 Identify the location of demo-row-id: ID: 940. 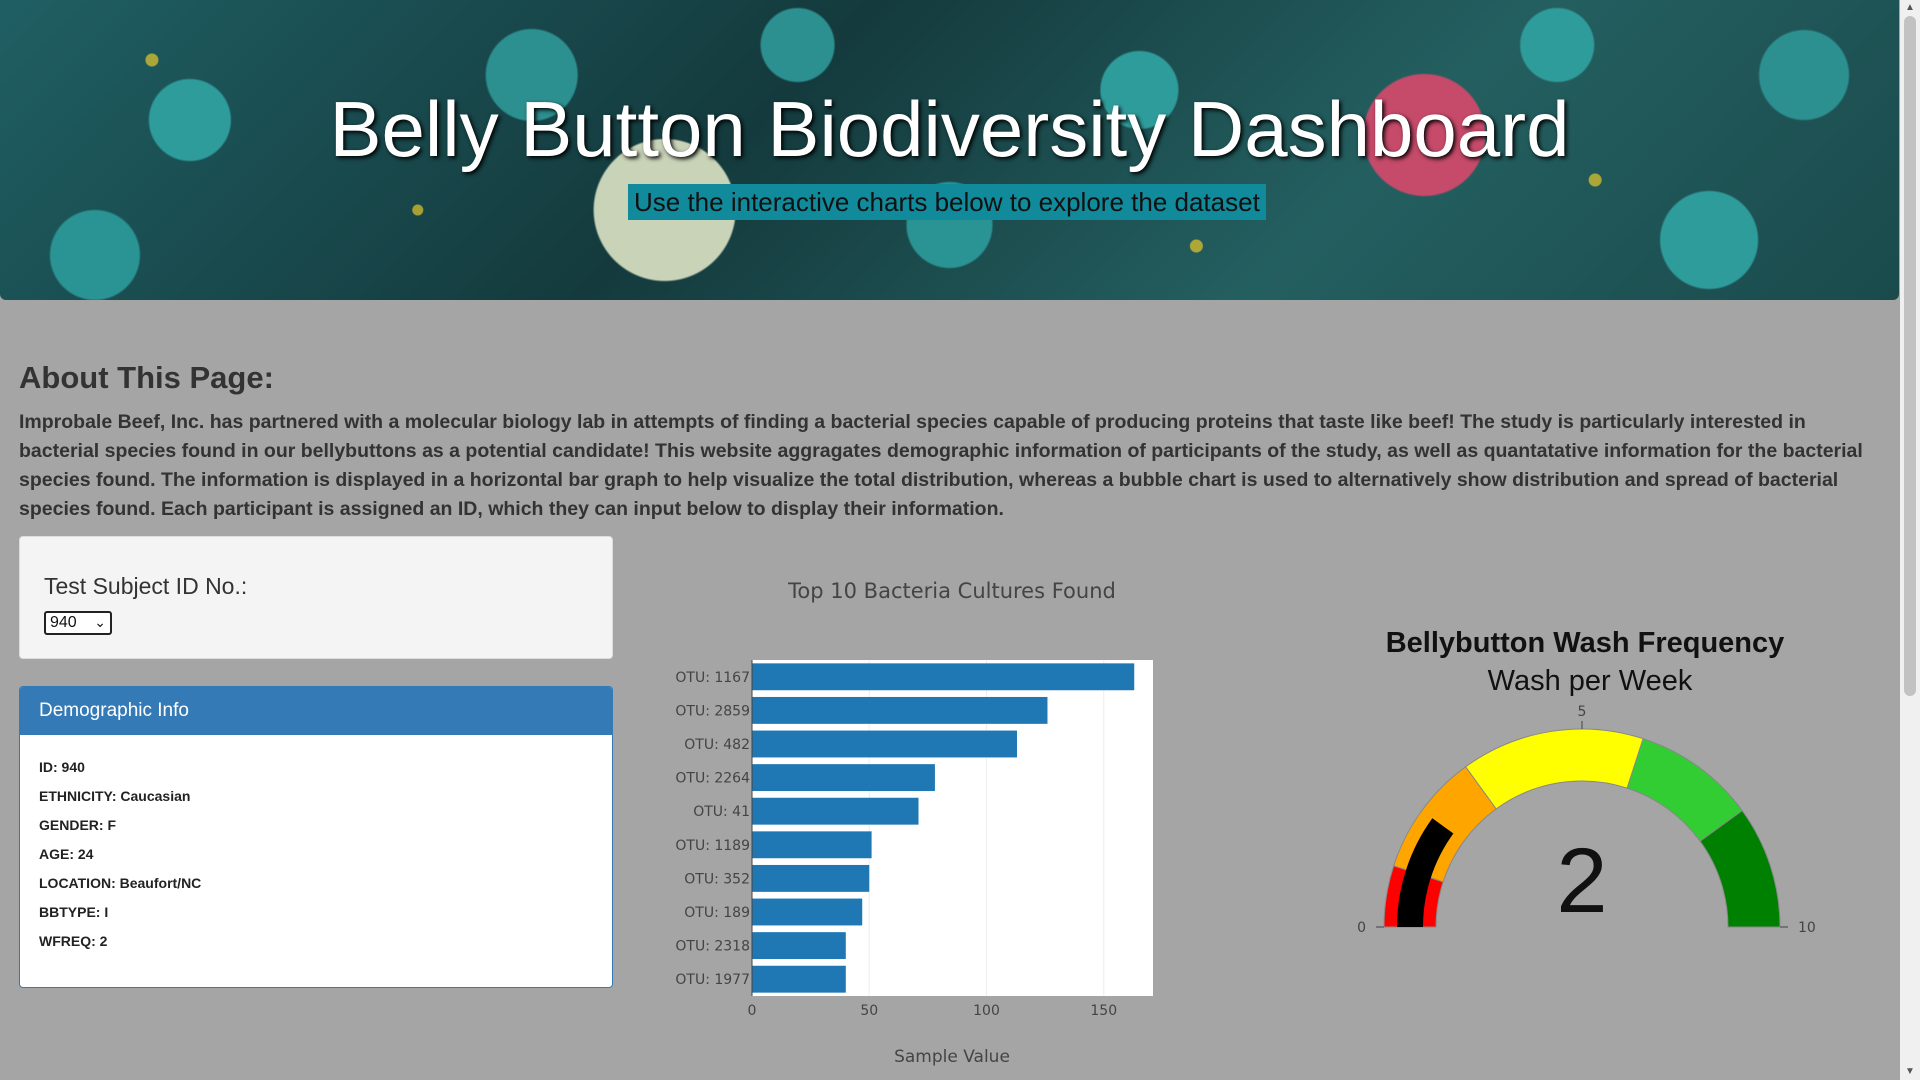
(62, 767).